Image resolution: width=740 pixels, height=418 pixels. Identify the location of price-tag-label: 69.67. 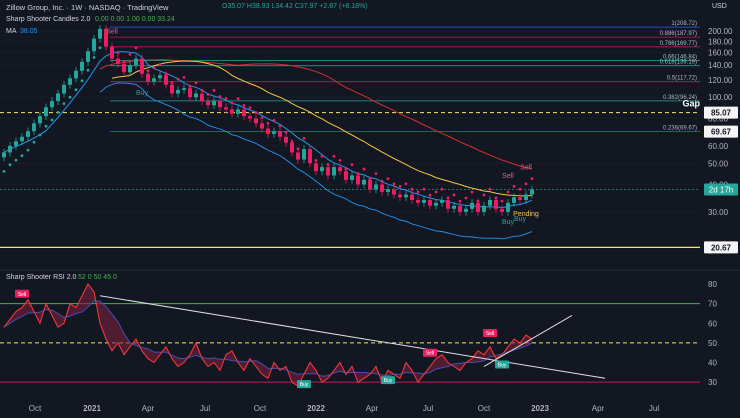
(721, 132).